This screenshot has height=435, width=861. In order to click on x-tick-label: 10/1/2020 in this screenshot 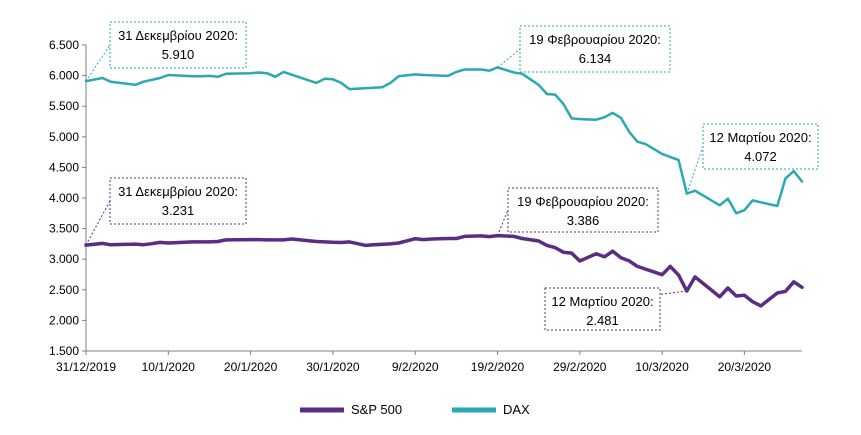, I will do `click(169, 367)`.